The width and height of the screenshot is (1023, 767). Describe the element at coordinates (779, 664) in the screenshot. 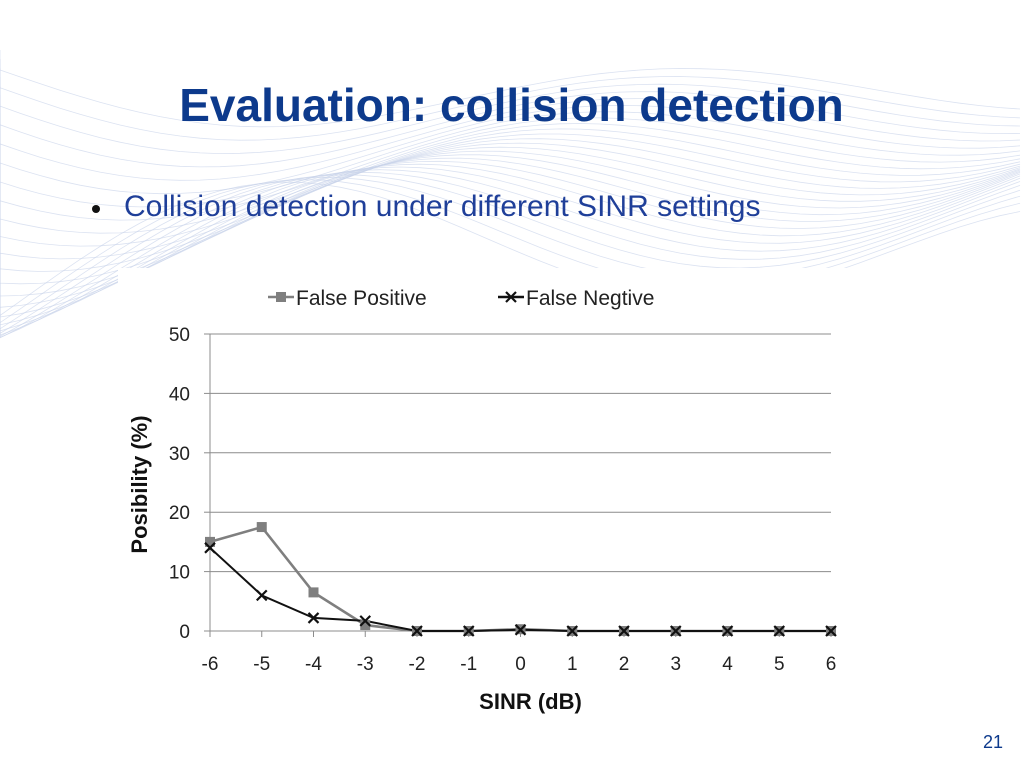

I see `x-tick-label: 5` at that location.